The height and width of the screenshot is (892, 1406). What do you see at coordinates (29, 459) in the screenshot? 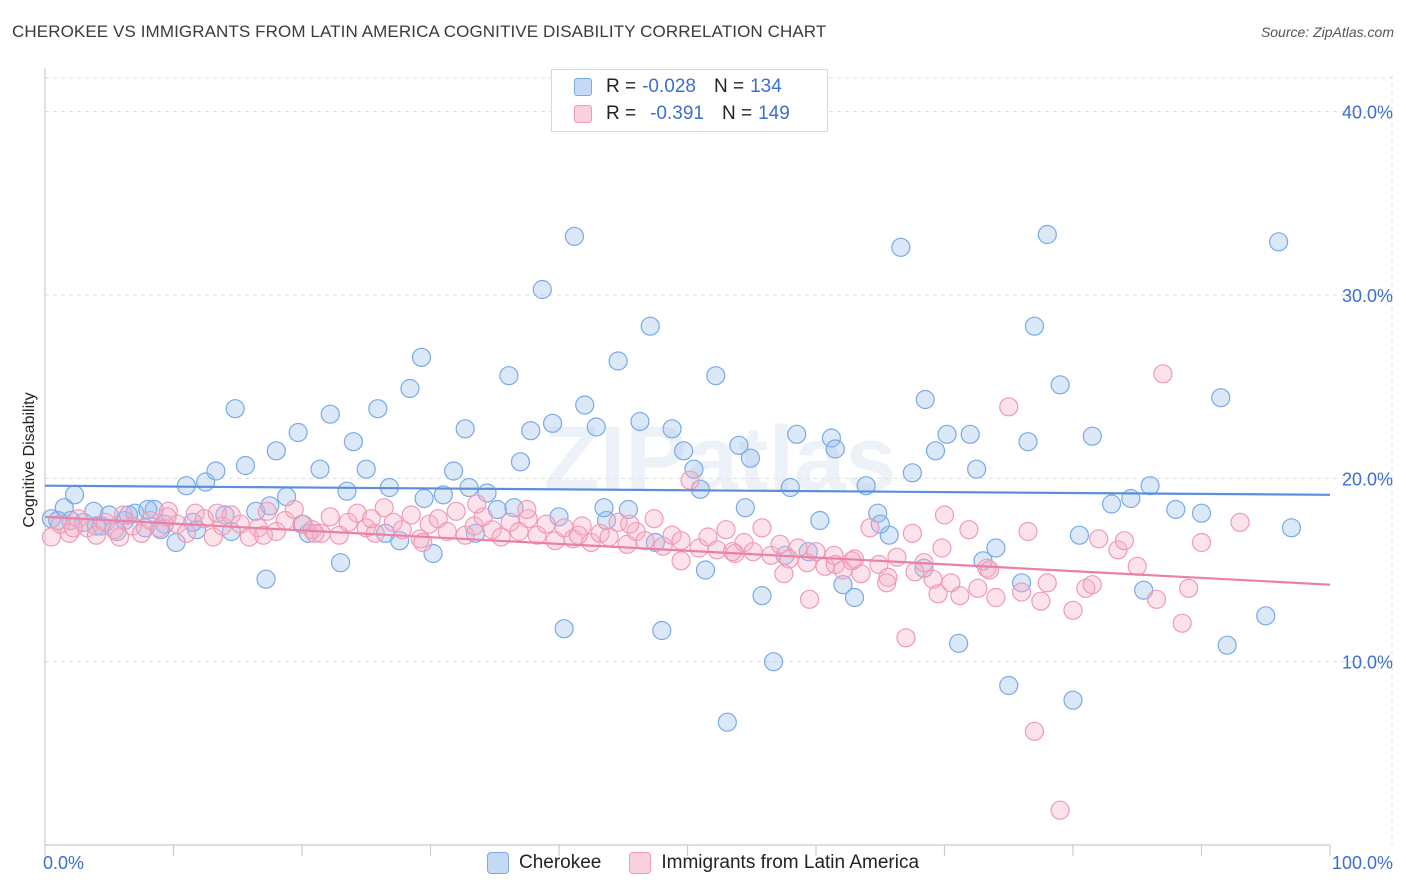
I see `y-axis-title: Cognitive Disability` at bounding box center [29, 459].